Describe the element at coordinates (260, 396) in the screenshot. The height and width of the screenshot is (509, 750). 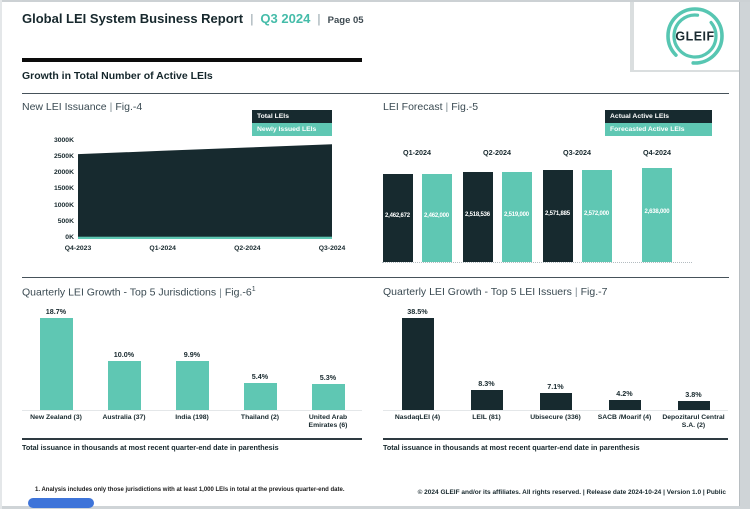
I see `bar-Thailand (2)` at that location.